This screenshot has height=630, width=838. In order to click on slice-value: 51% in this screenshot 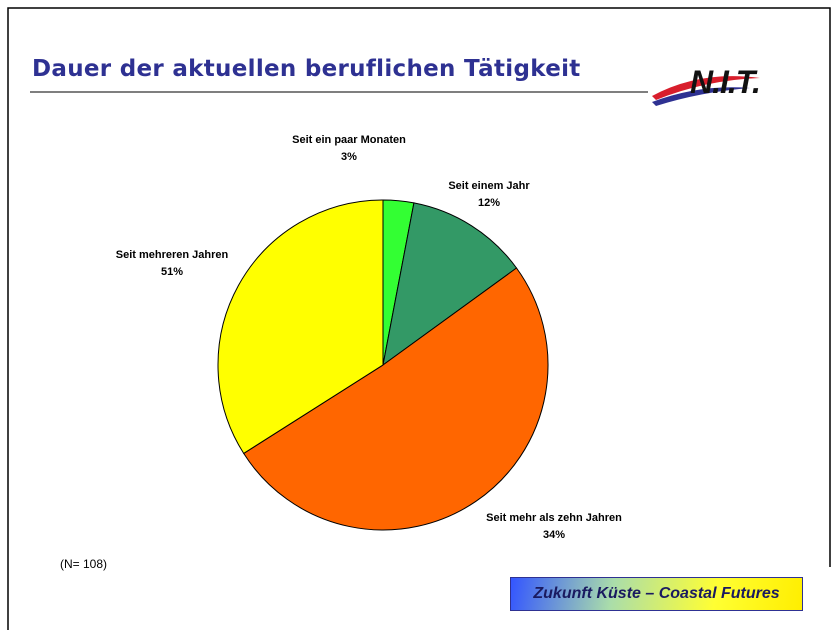, I will do `click(172, 272)`.